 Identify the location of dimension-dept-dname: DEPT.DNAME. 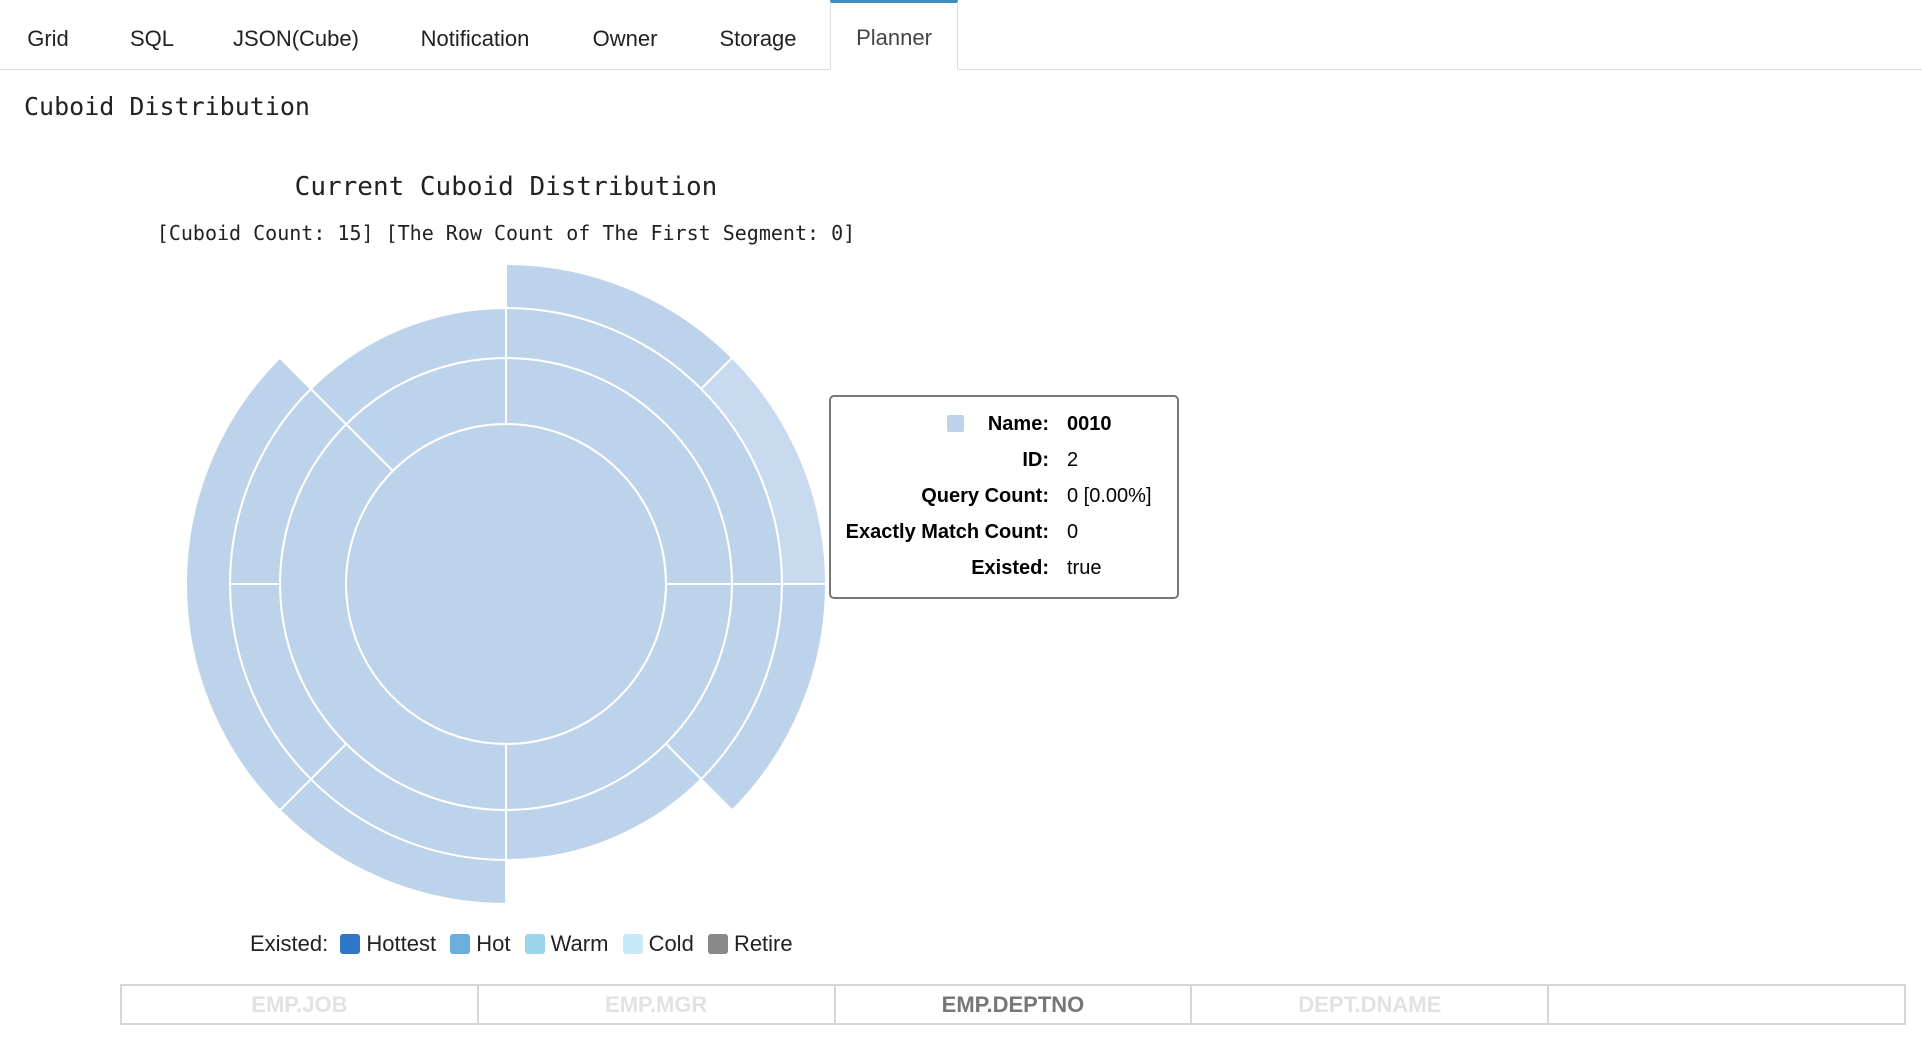
(1371, 1004).